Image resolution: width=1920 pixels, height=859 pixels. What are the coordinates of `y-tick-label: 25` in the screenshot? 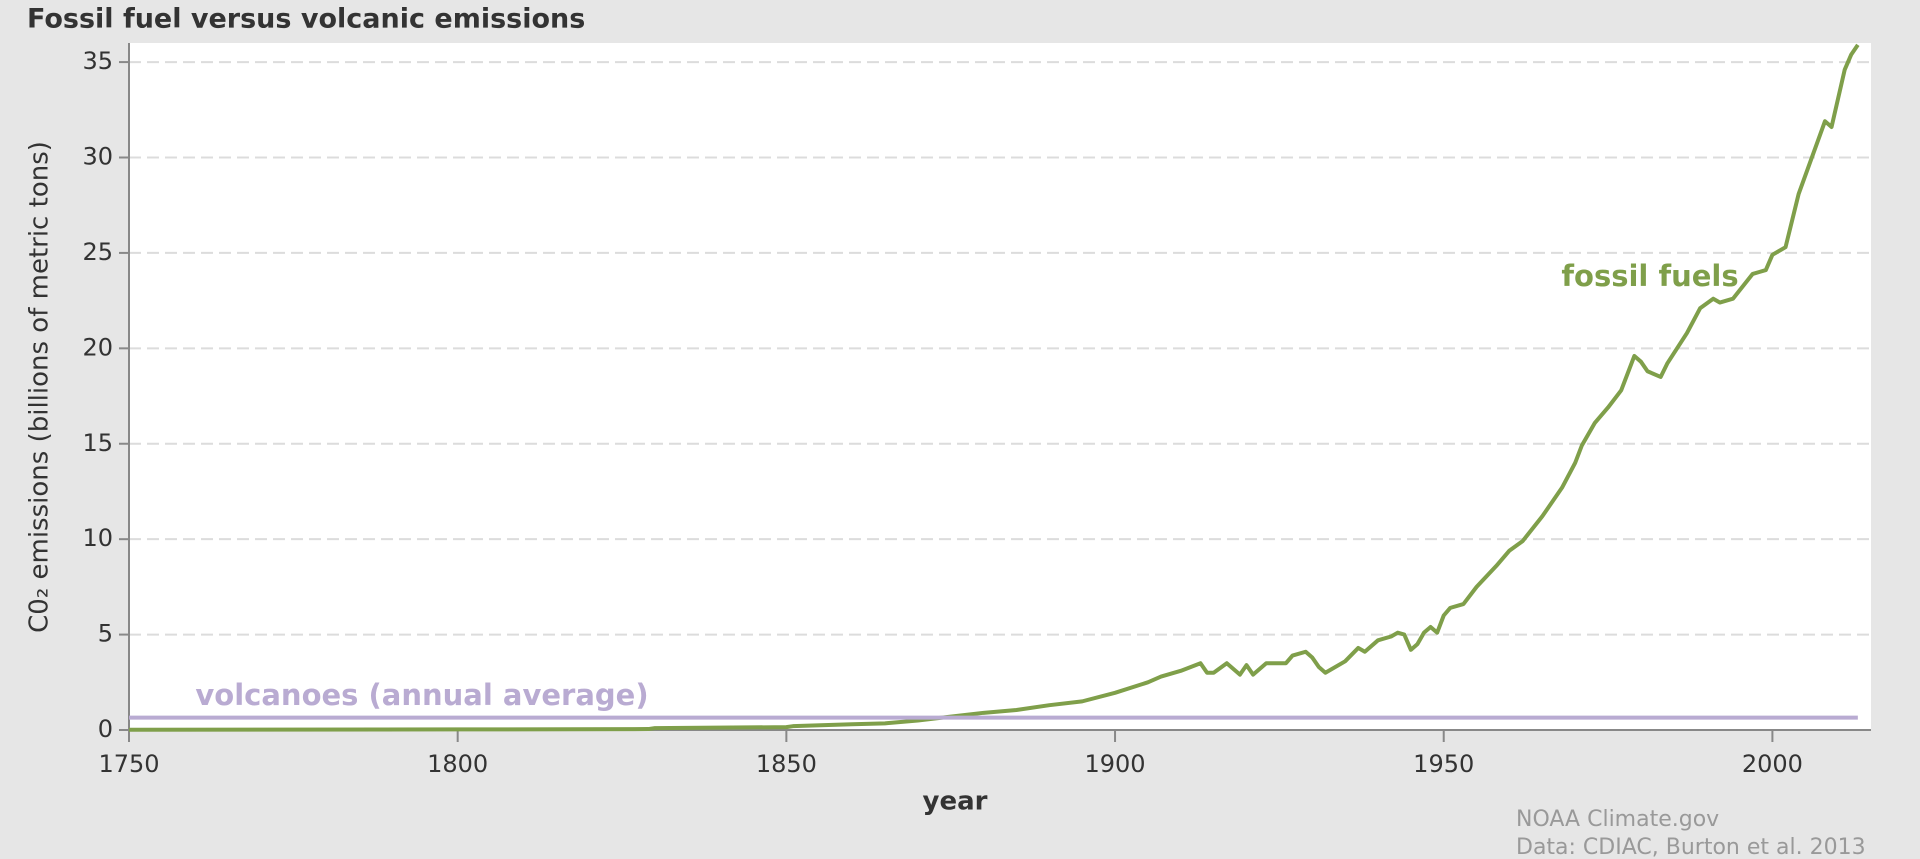 It's located at (97, 252).